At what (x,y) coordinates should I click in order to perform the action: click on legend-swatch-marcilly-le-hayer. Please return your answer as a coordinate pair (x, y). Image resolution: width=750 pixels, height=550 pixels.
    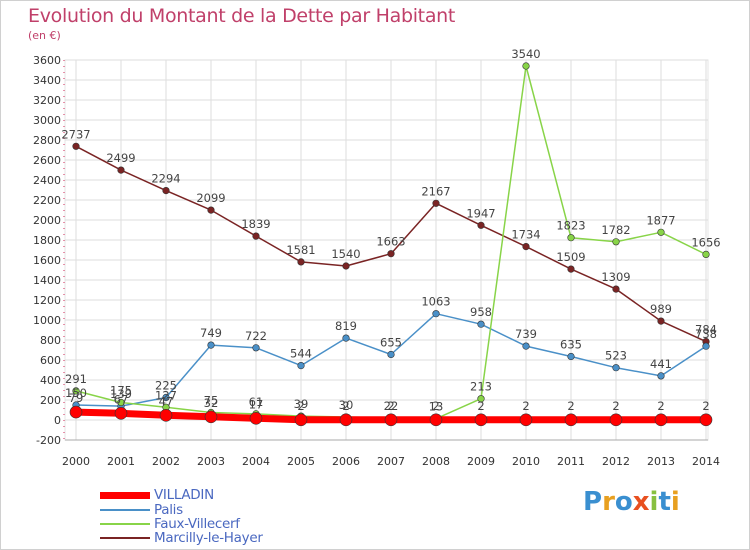
    Looking at the image, I should click on (125, 538).